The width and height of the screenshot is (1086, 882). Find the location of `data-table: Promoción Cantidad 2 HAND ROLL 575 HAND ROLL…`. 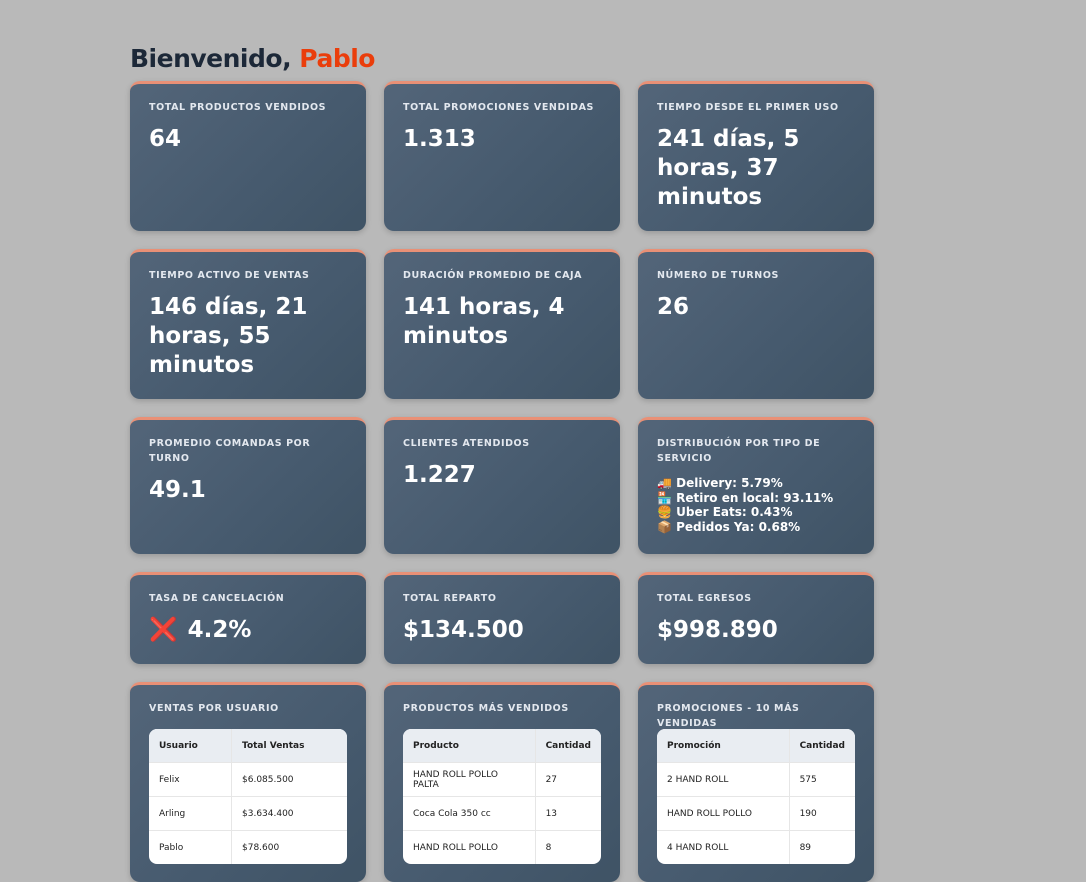

data-table: Promoción Cantidad 2 HAND ROLL 575 HAND ROLL… is located at coordinates (756, 796).